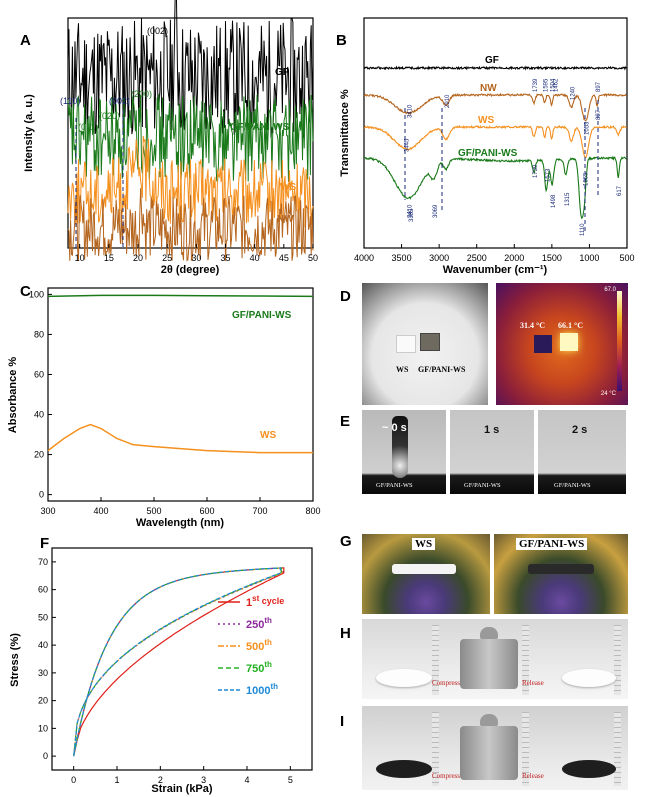 This screenshot has height=797, width=652. Describe the element at coordinates (345, 633) in the screenshot. I see `panel-h-label: H` at that location.